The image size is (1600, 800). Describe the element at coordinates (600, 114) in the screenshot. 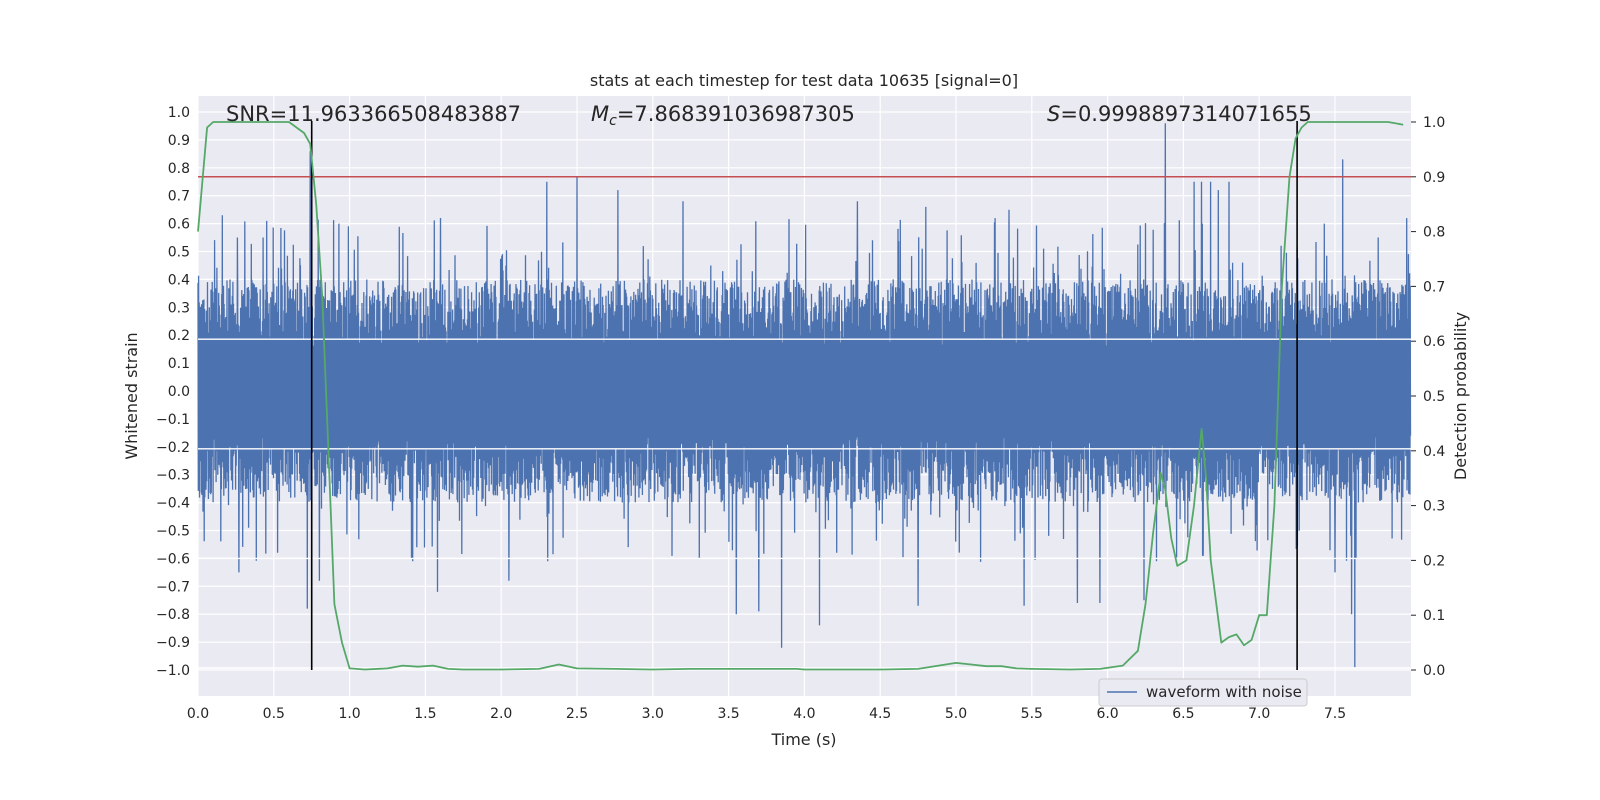

I see `chirp-mass-symbol: M` at that location.